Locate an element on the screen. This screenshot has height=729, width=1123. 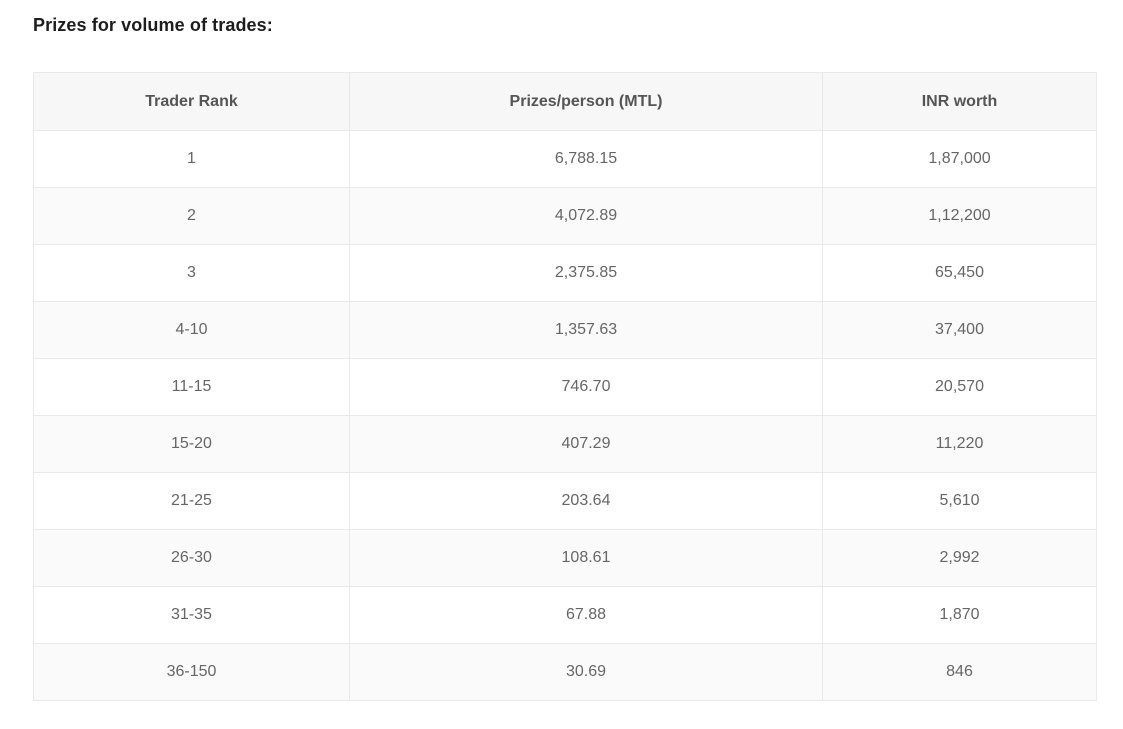
table-cell-trader-rank: 4-10 is located at coordinates (191, 330).